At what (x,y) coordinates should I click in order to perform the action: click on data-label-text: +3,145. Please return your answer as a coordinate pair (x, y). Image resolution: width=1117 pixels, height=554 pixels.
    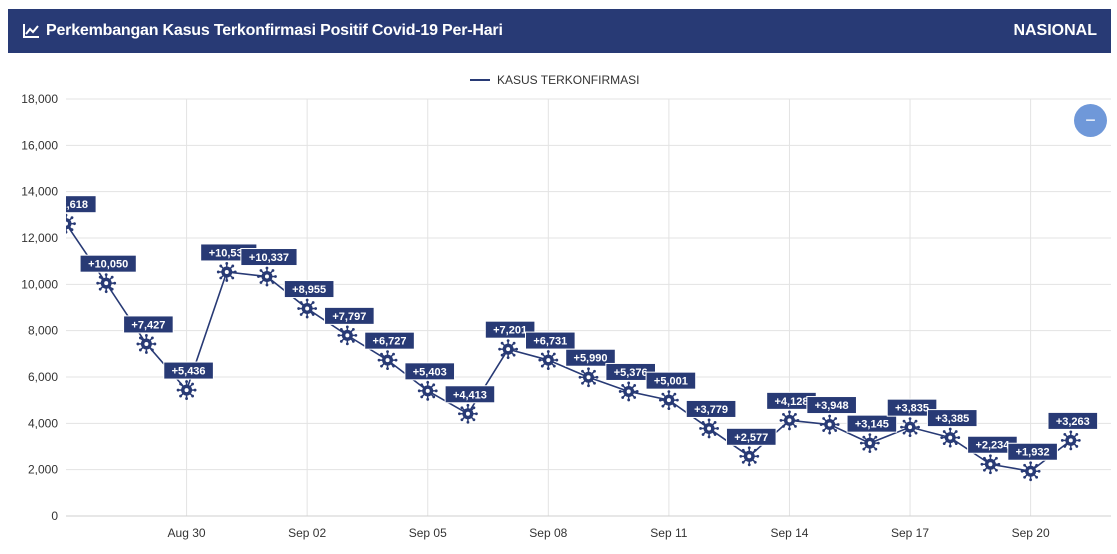
    Looking at the image, I should click on (872, 425).